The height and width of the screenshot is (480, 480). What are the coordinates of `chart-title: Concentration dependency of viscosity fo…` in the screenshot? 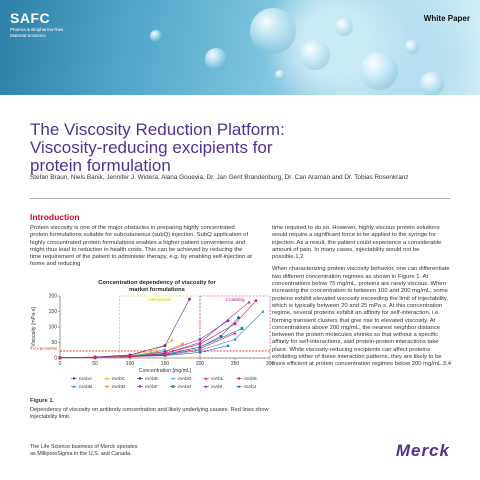 It's located at (157, 286).